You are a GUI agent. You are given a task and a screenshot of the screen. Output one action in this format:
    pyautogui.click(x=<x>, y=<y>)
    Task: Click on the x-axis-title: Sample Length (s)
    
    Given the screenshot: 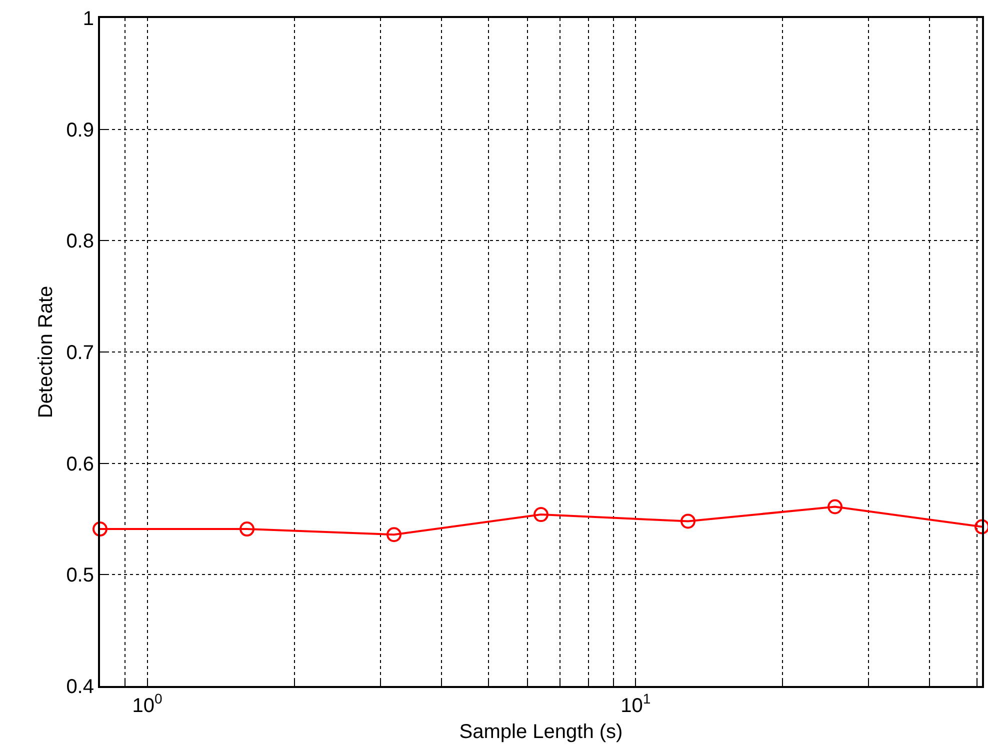 What is the action you would take?
    pyautogui.click(x=541, y=732)
    